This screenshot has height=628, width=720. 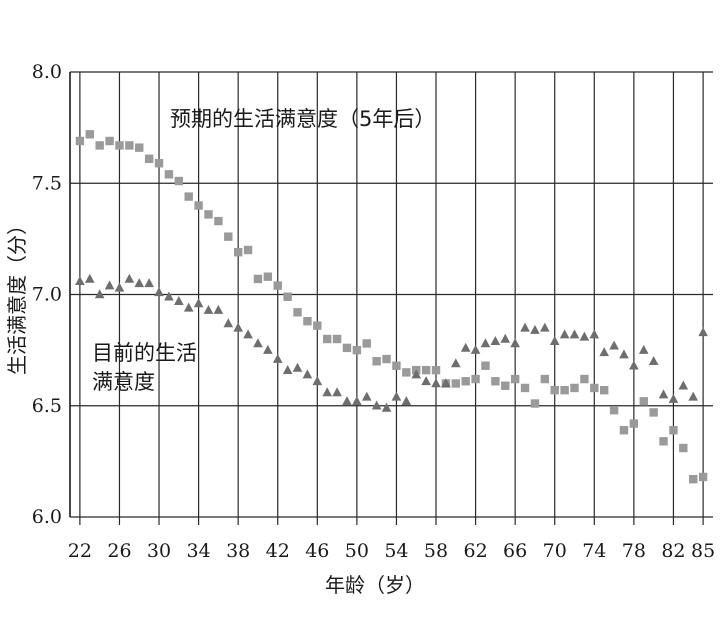 What do you see at coordinates (119, 551) in the screenshot?
I see `x-tick-label: 26` at bounding box center [119, 551].